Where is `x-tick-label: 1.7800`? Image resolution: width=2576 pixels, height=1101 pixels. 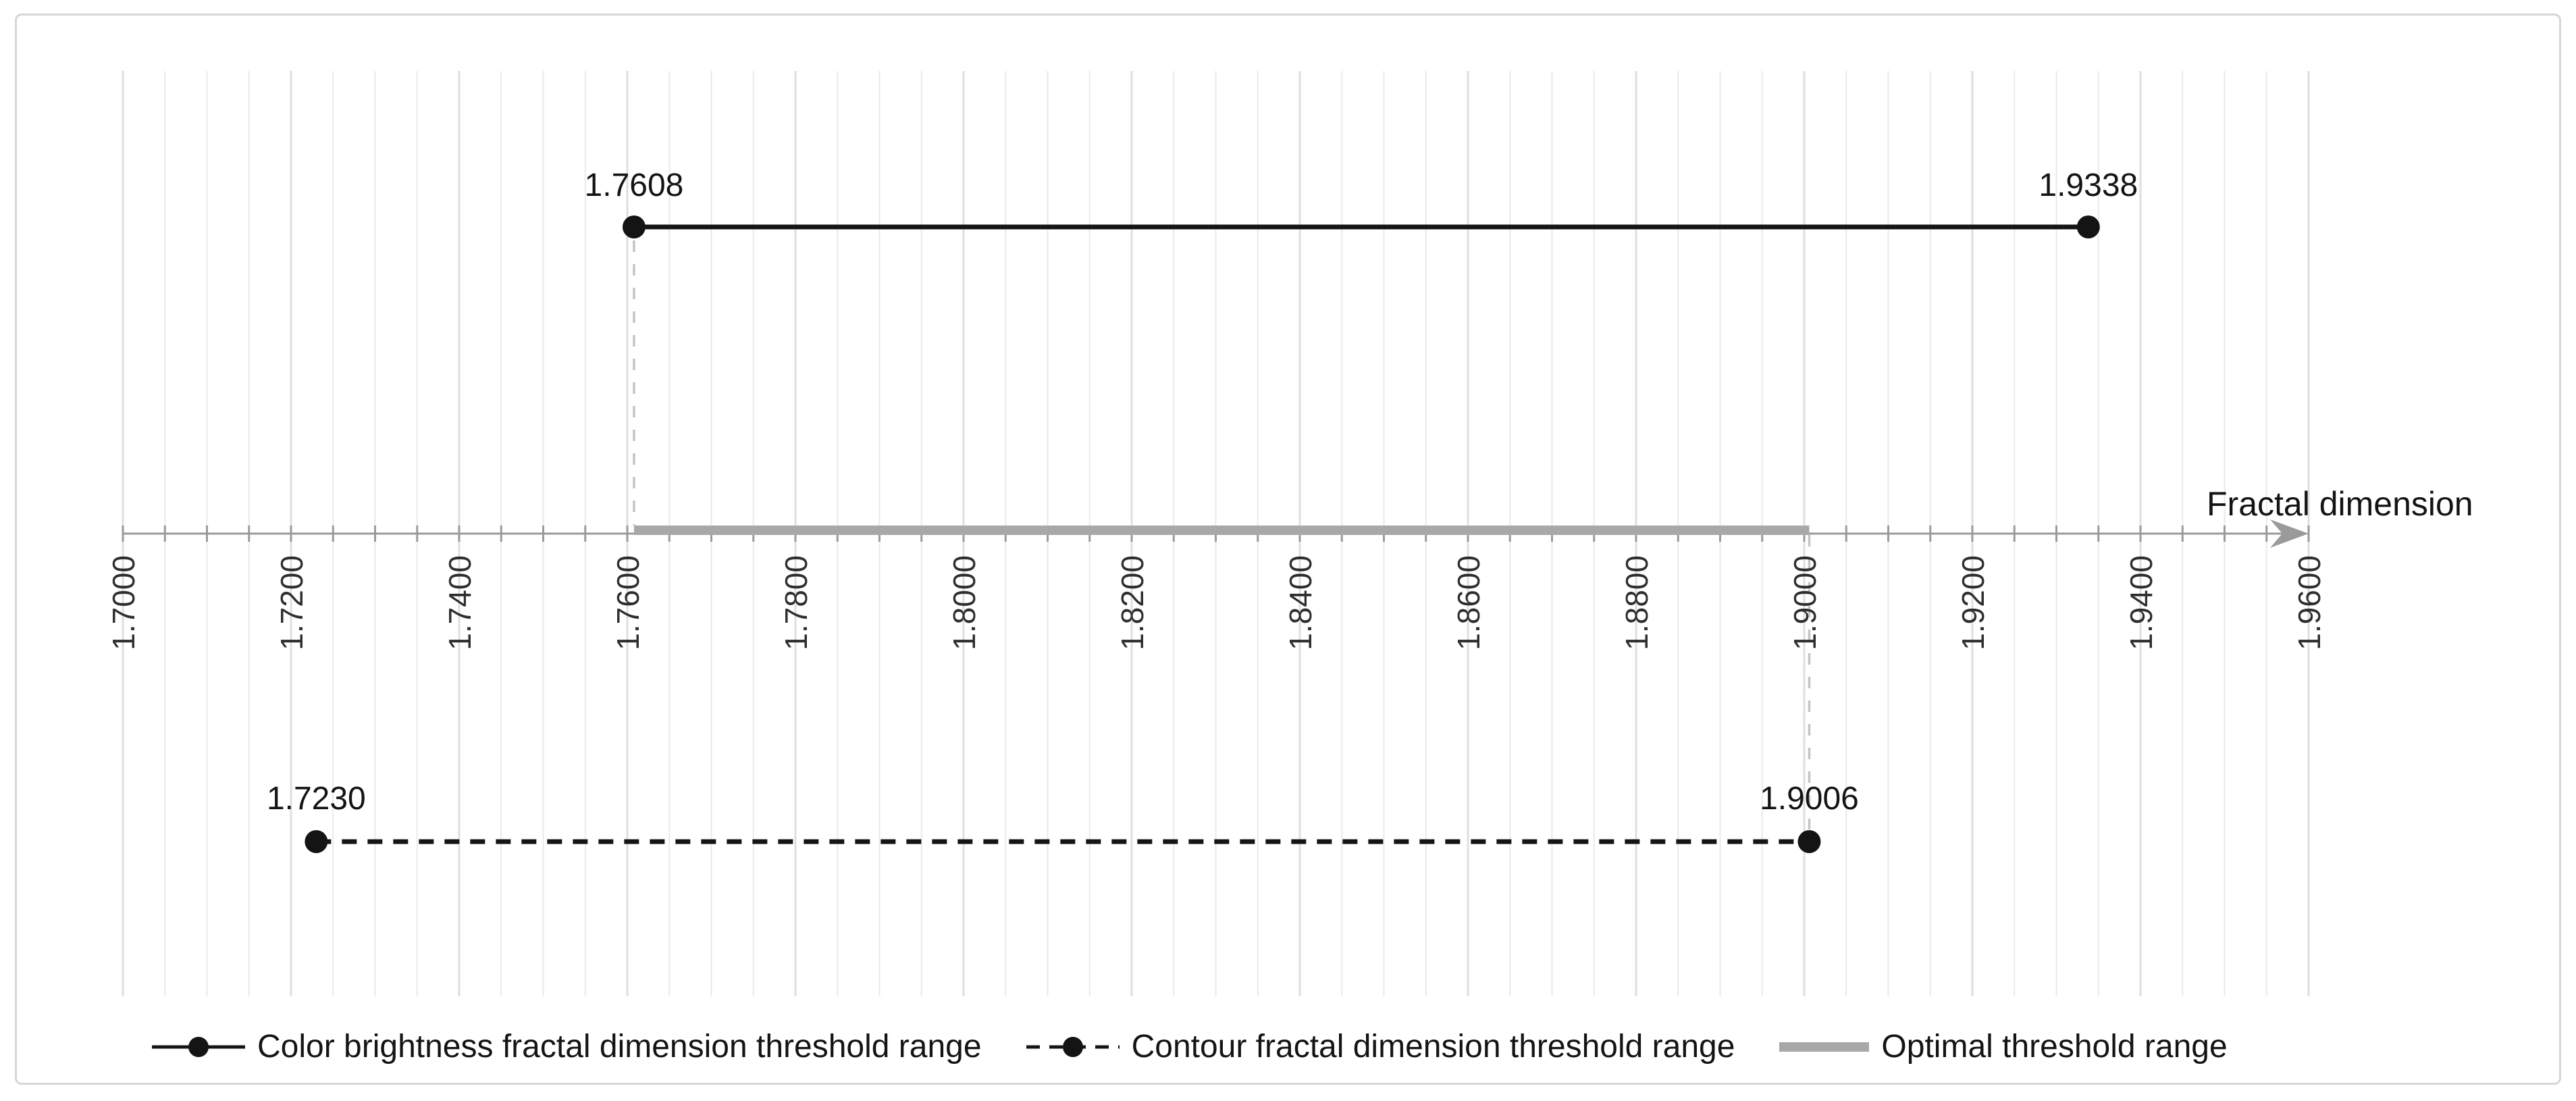
x-tick-label: 1.7800 is located at coordinates (797, 602).